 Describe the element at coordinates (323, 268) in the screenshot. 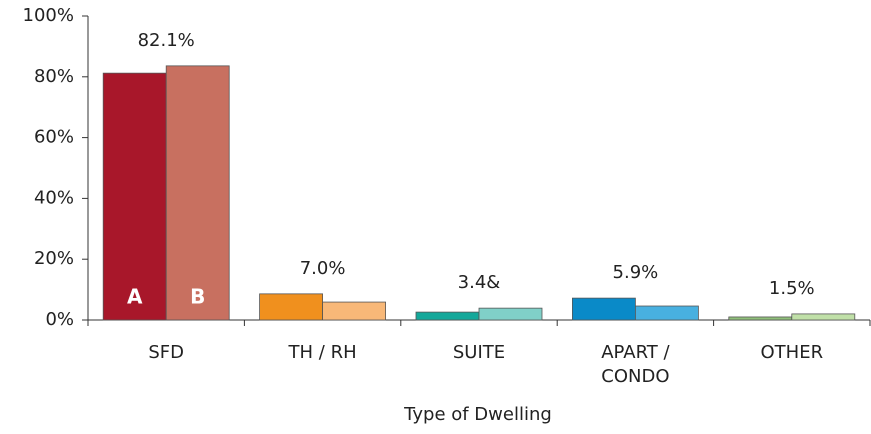

I see `group-label: 7.0%` at that location.